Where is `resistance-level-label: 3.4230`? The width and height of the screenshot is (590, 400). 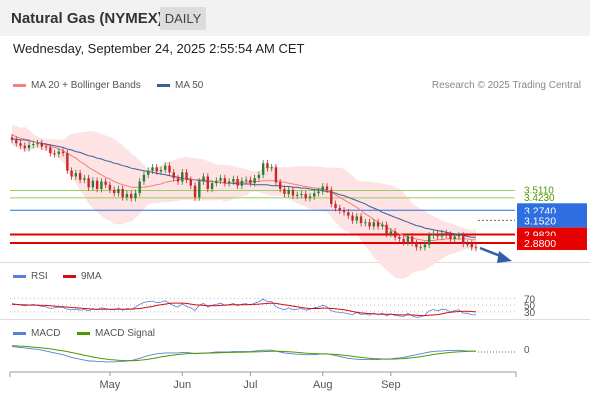
resistance-level-label: 3.4230 is located at coordinates (539, 198).